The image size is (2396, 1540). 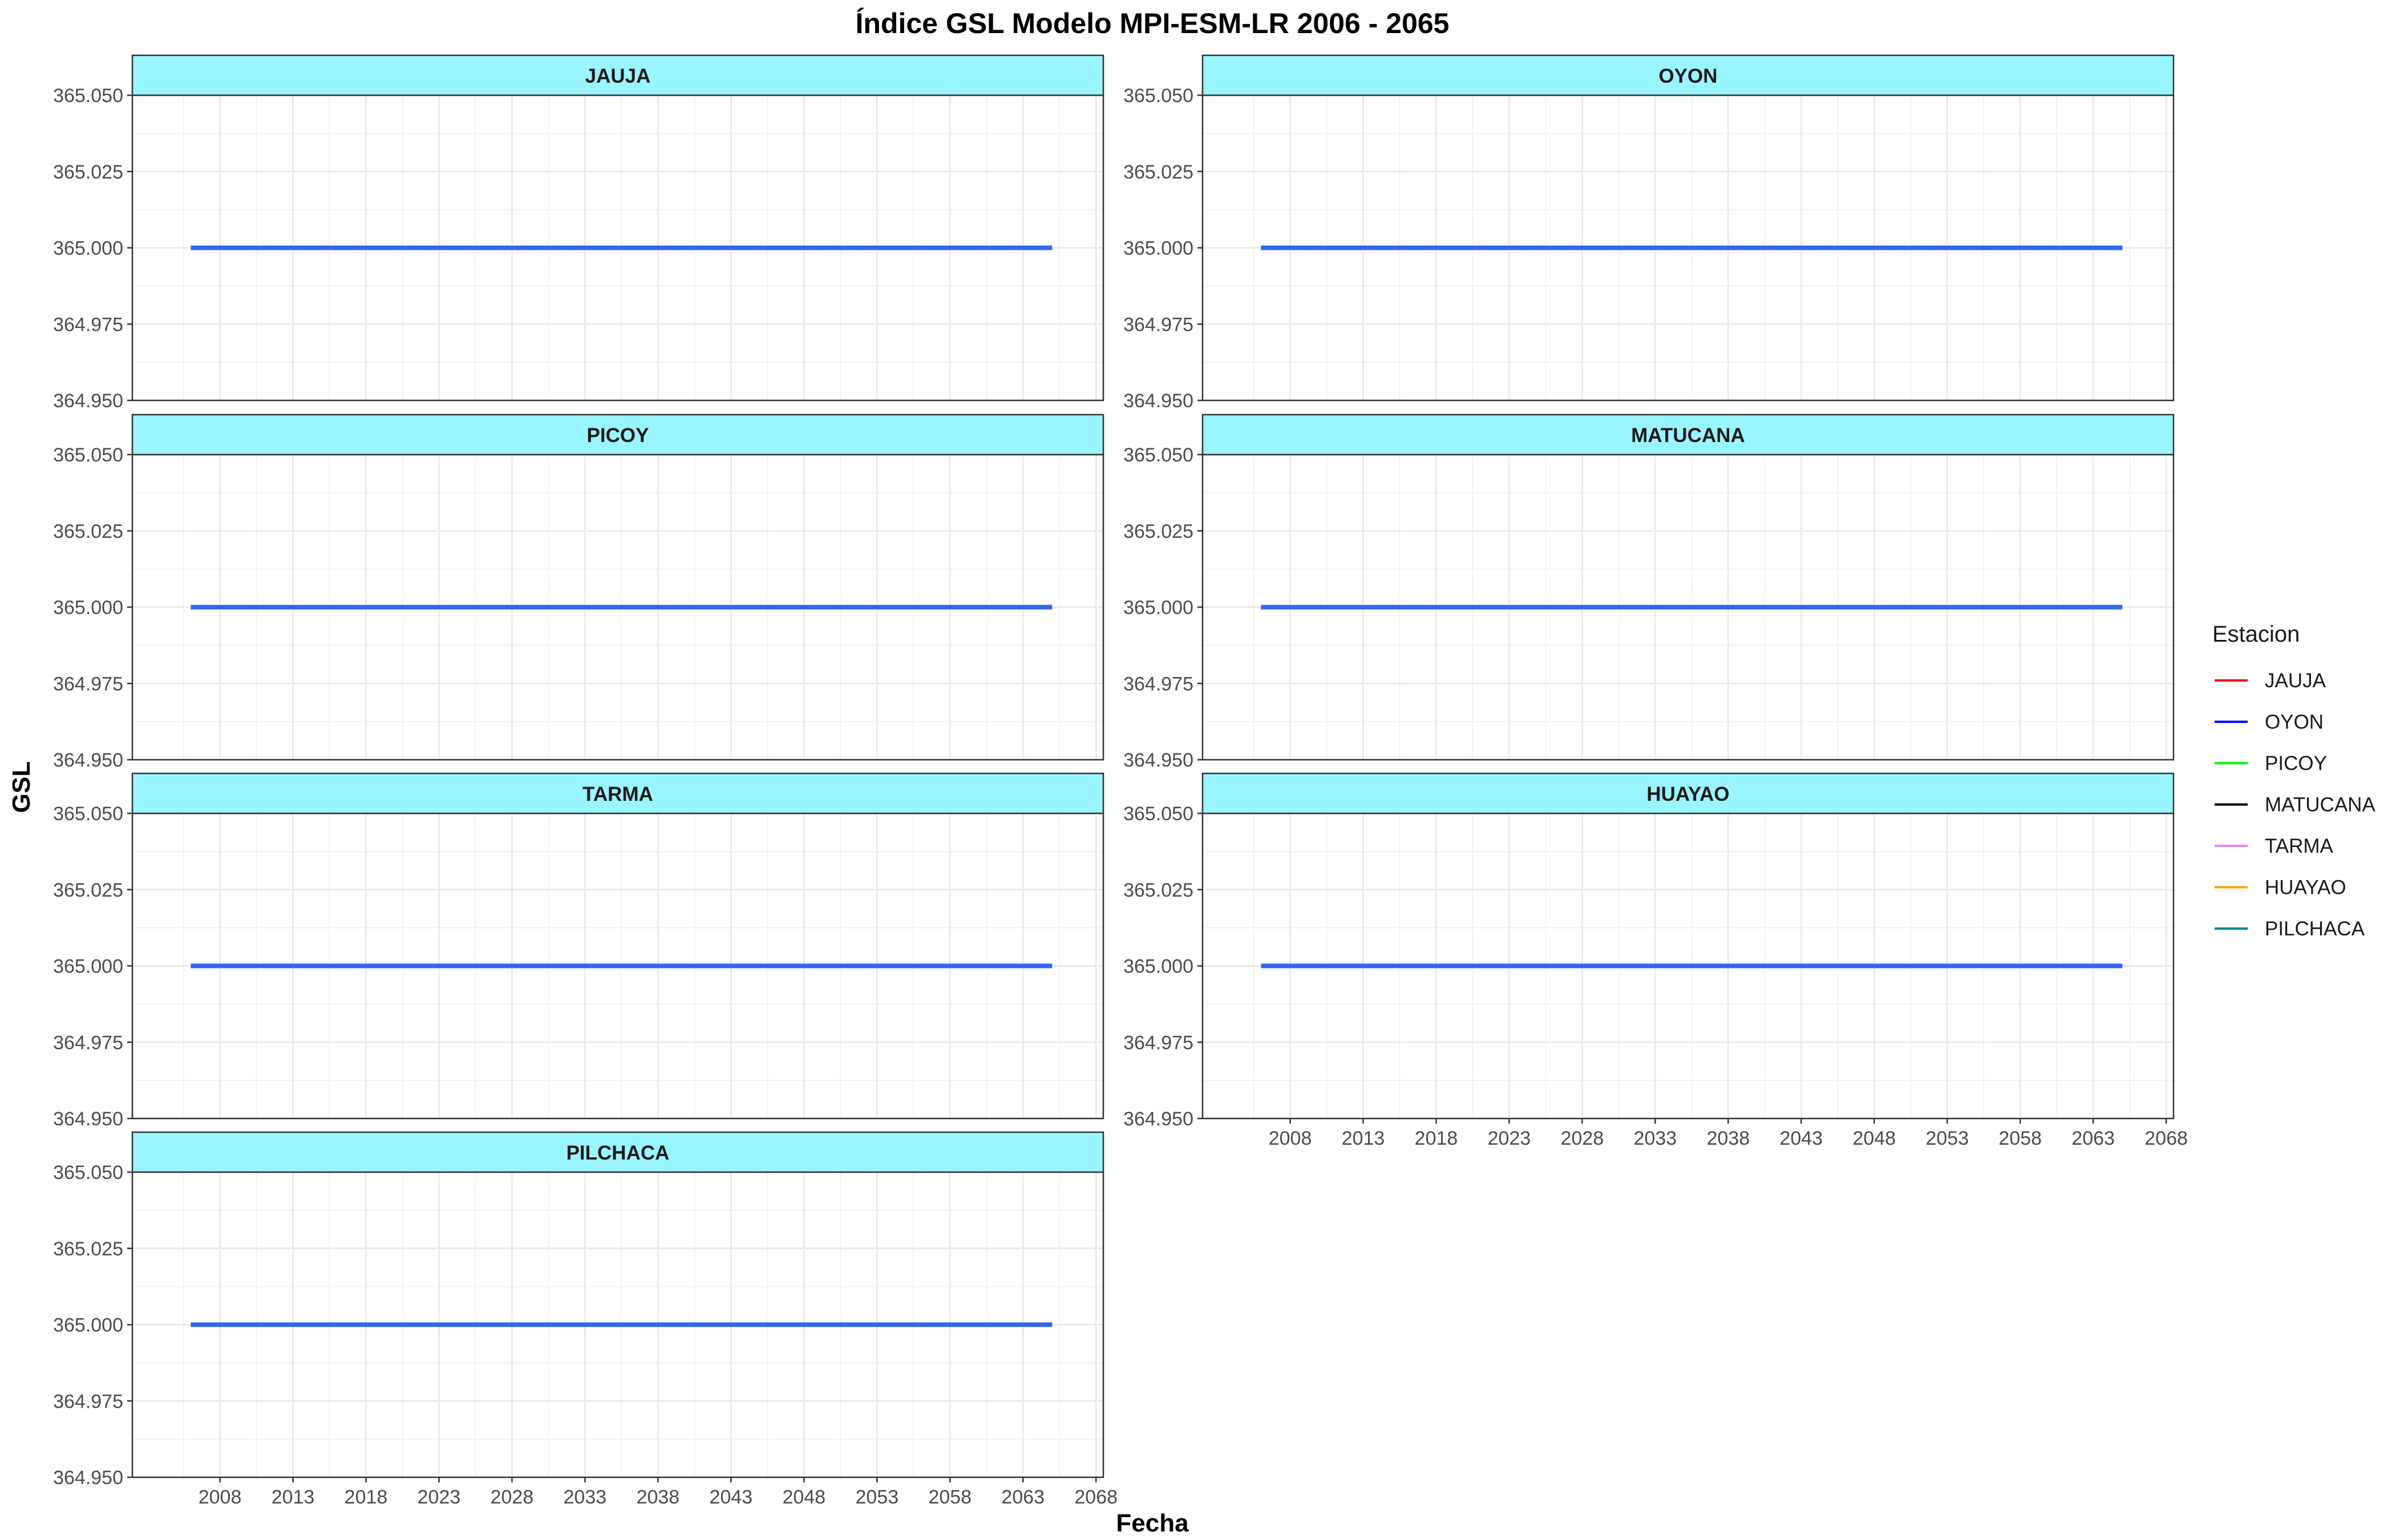 I want to click on legend-item-picoy: PICOY, so click(x=2271, y=764).